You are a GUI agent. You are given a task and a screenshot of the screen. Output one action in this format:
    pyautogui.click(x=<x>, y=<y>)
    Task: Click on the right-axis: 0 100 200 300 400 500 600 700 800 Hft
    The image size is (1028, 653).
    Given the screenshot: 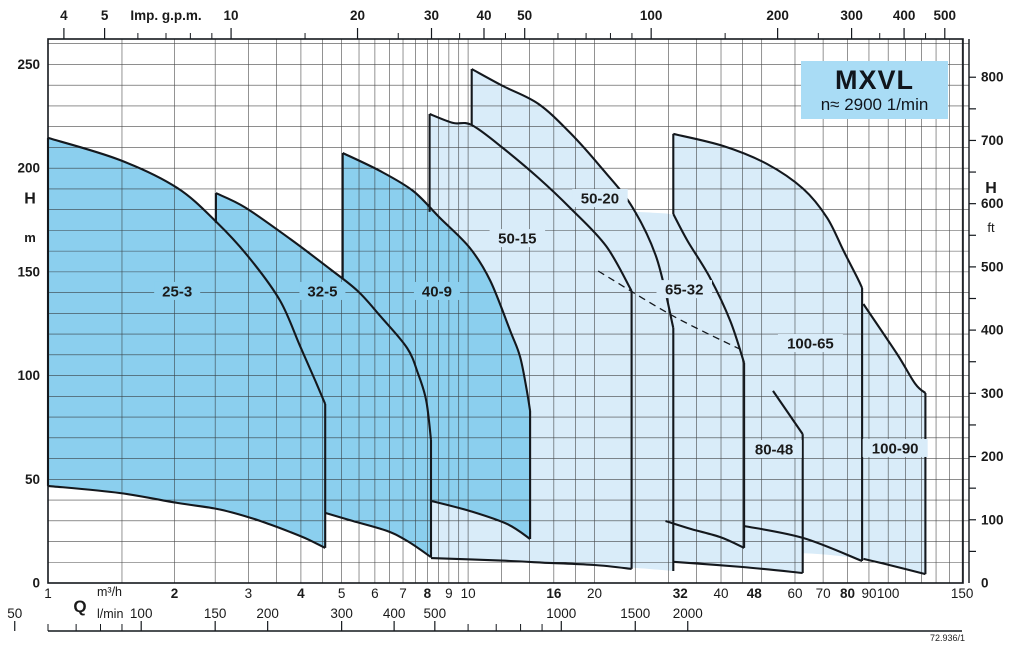 What is the action you would take?
    pyautogui.click(x=986, y=330)
    